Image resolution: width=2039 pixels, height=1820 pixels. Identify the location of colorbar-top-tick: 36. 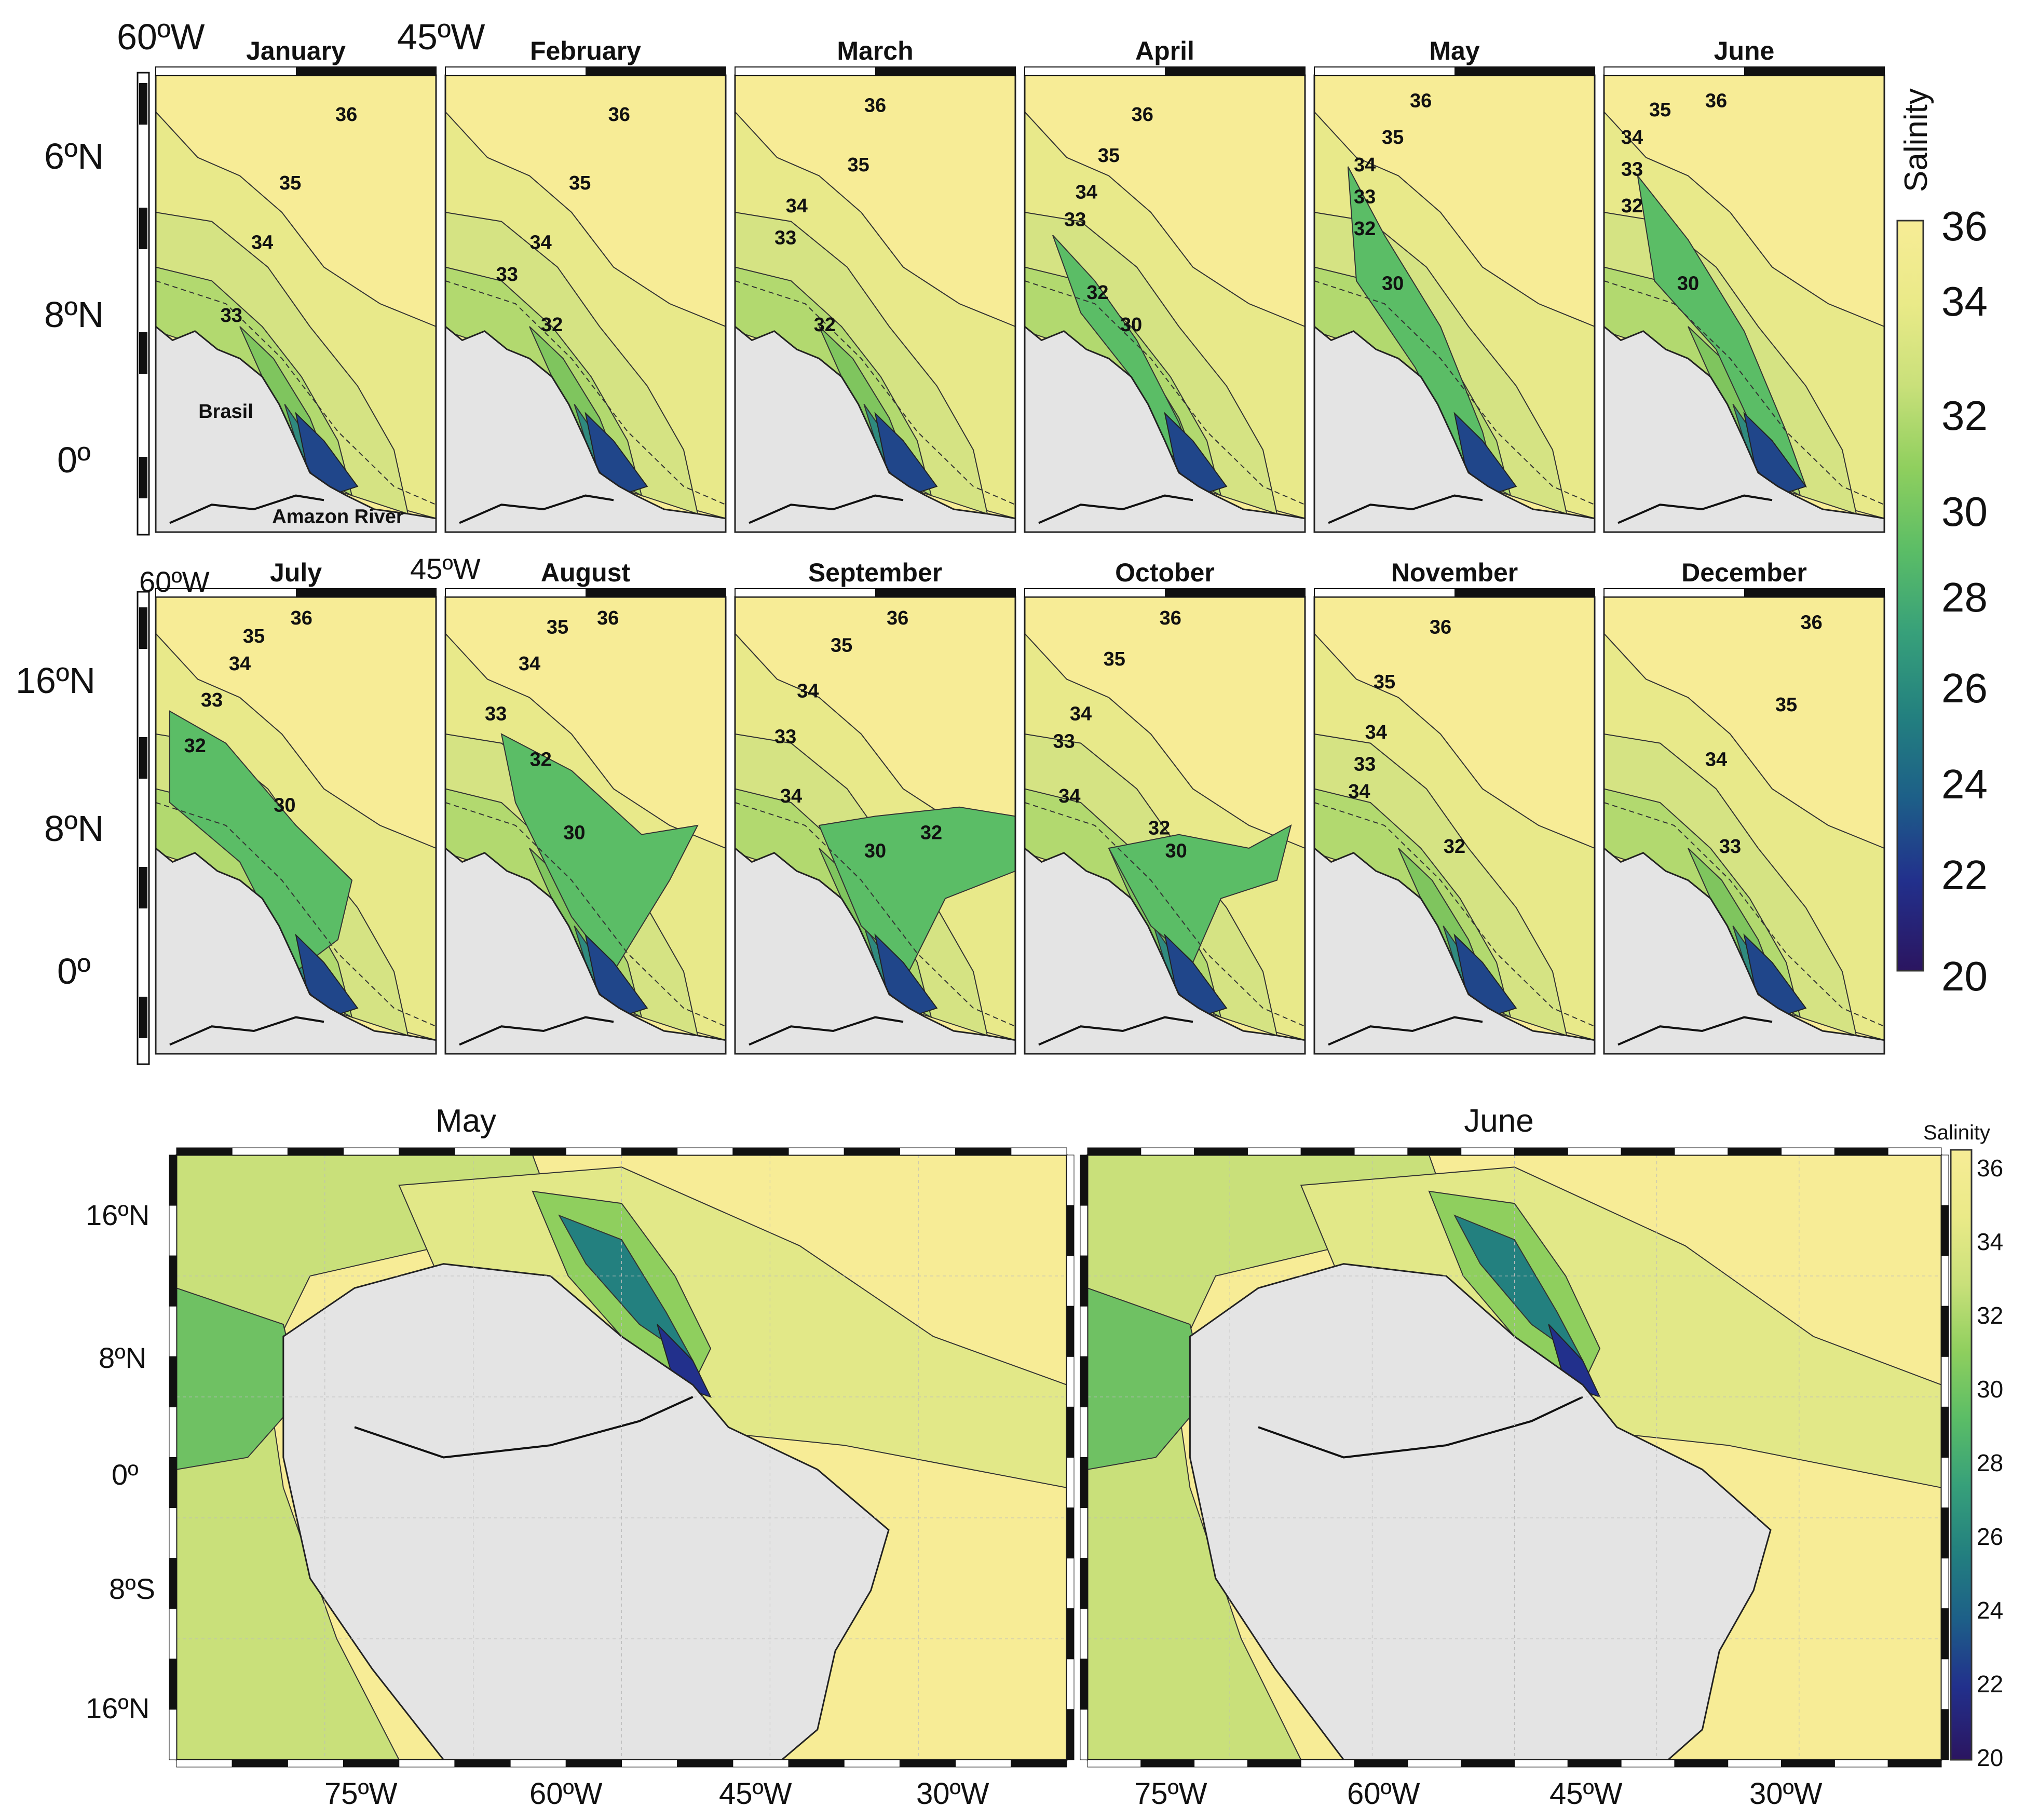
(1964, 226).